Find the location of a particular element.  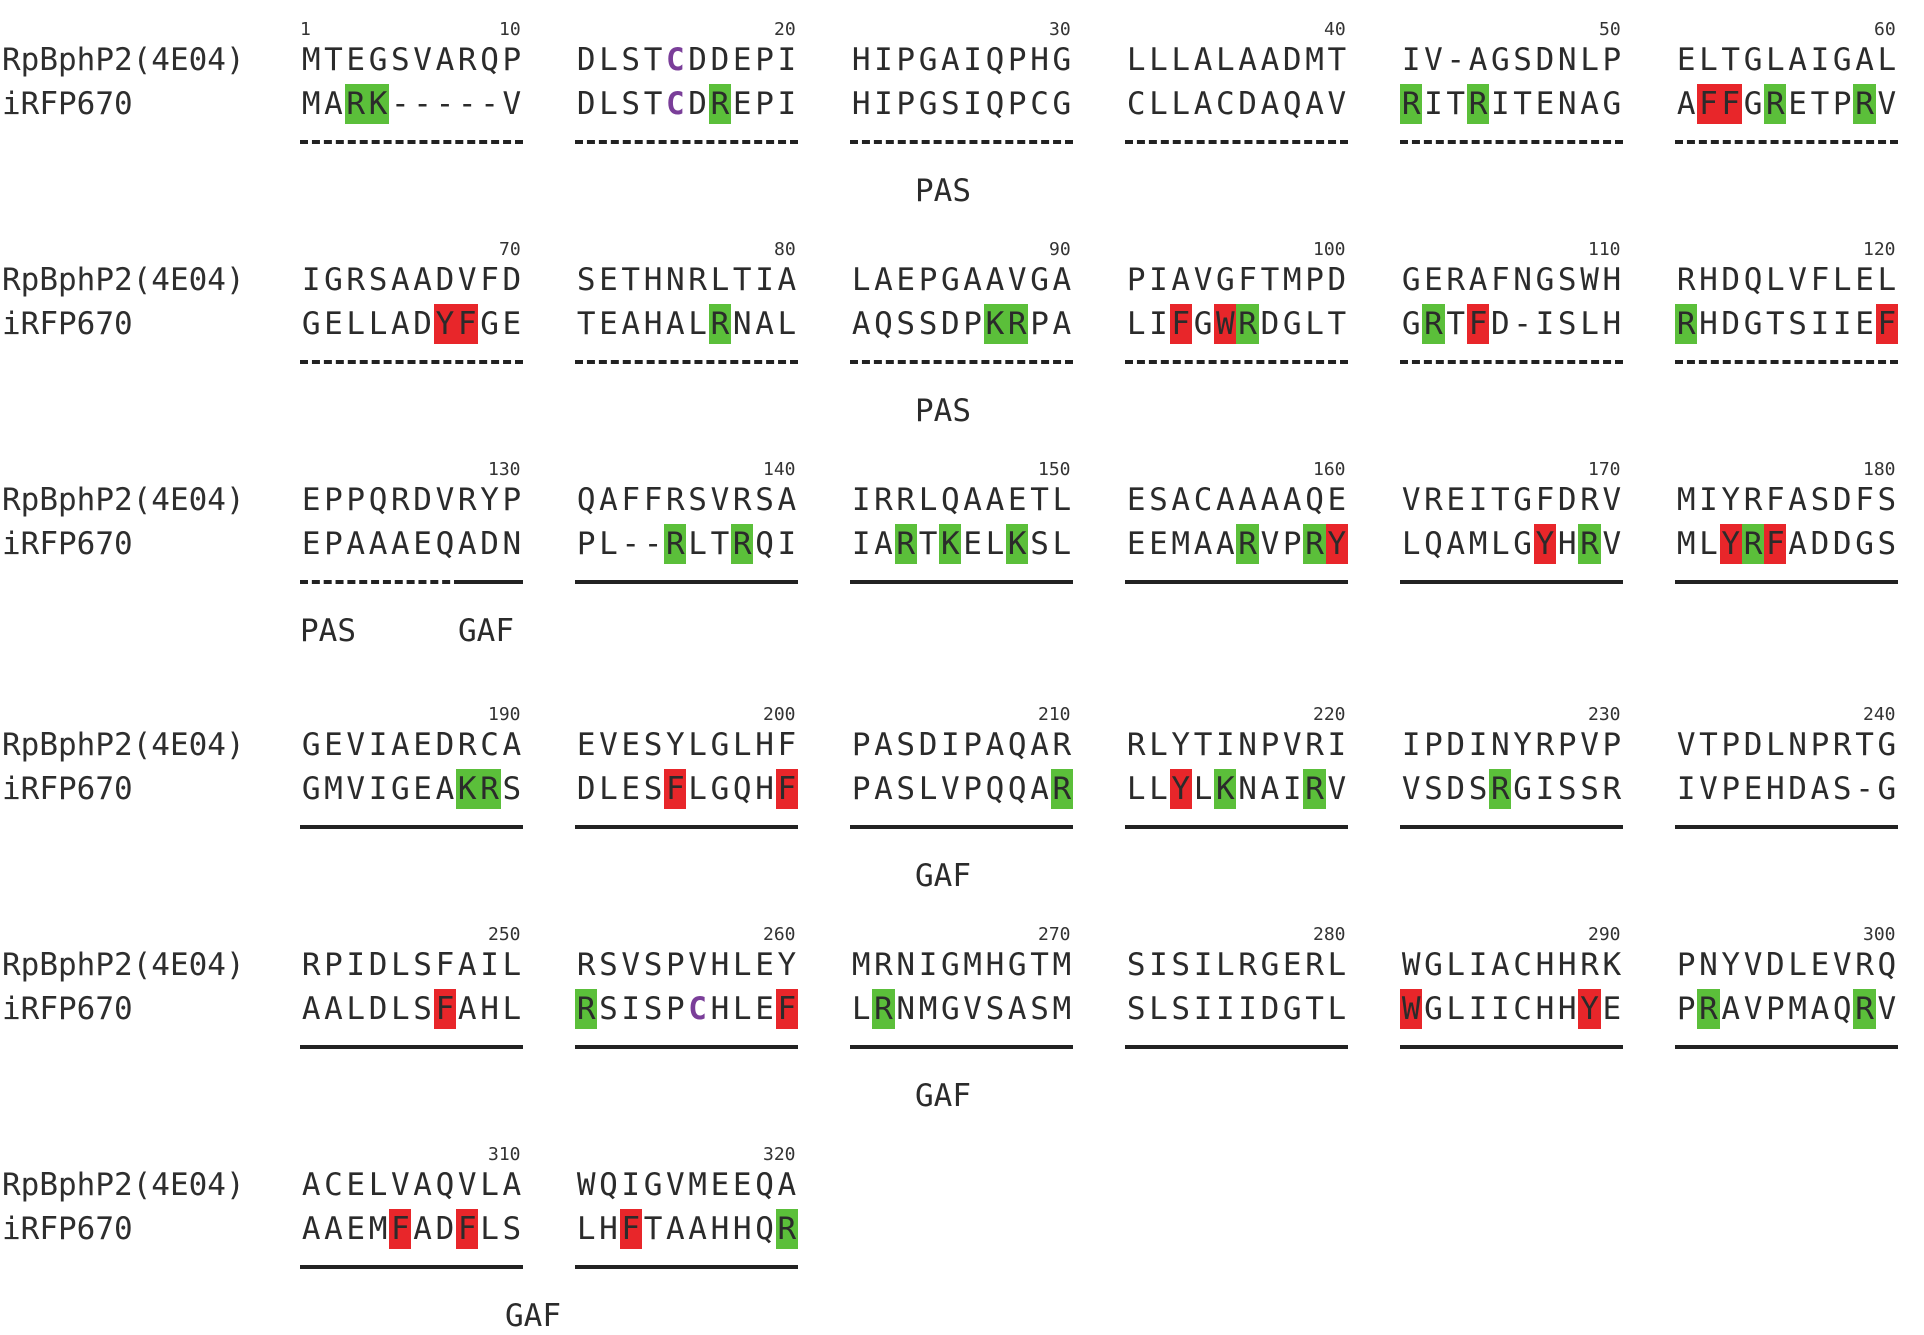

residue: C is located at coordinates (333, 1185).